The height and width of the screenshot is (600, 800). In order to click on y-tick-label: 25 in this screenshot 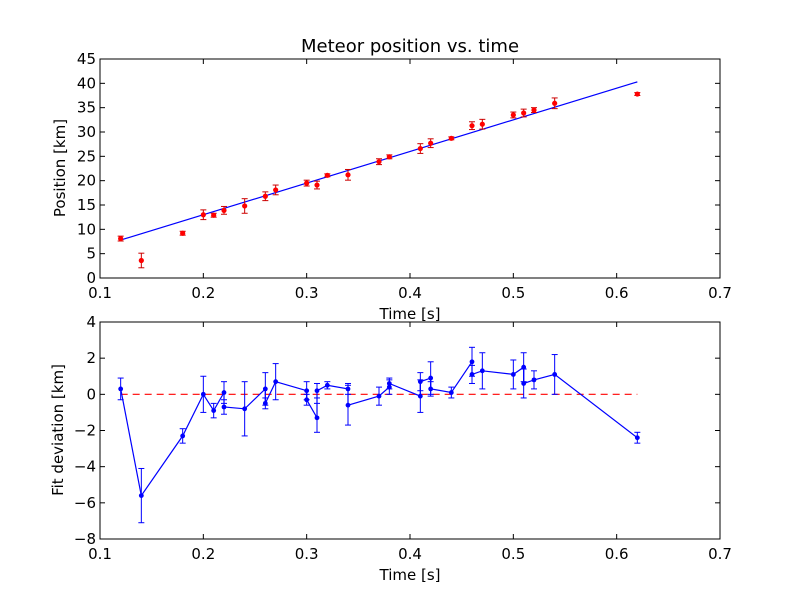, I will do `click(86, 156)`.